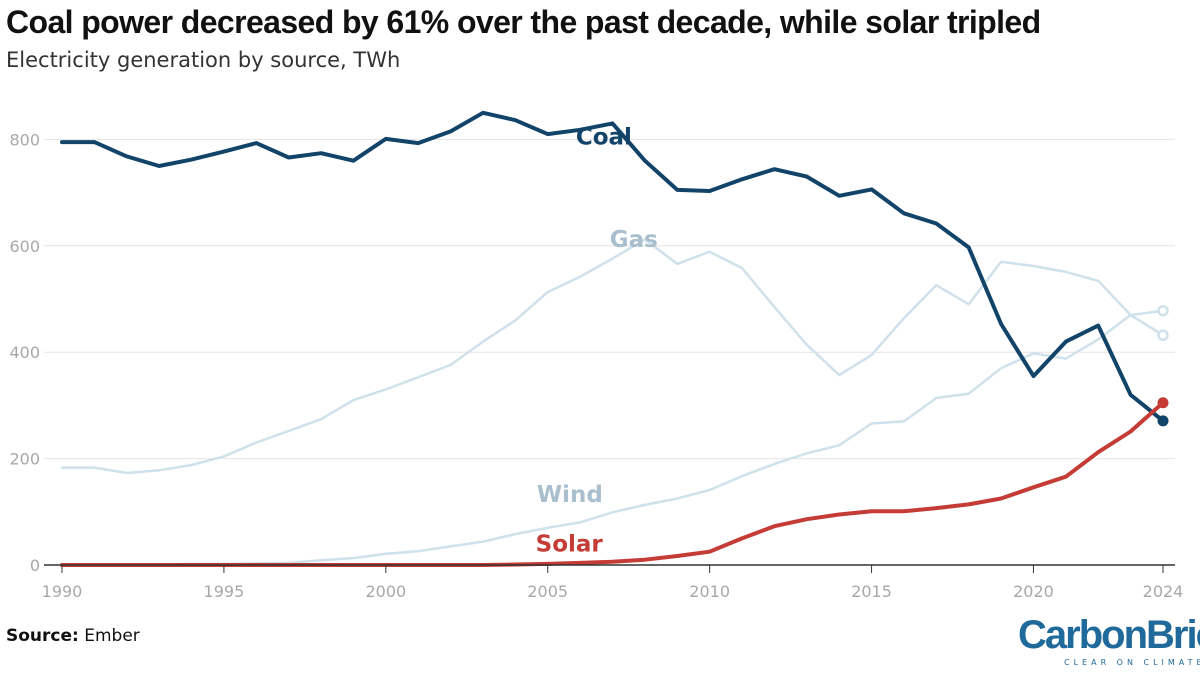 Image resolution: width=1200 pixels, height=681 pixels. Describe the element at coordinates (1163, 310) in the screenshot. I see `wind-end-marker` at that location.